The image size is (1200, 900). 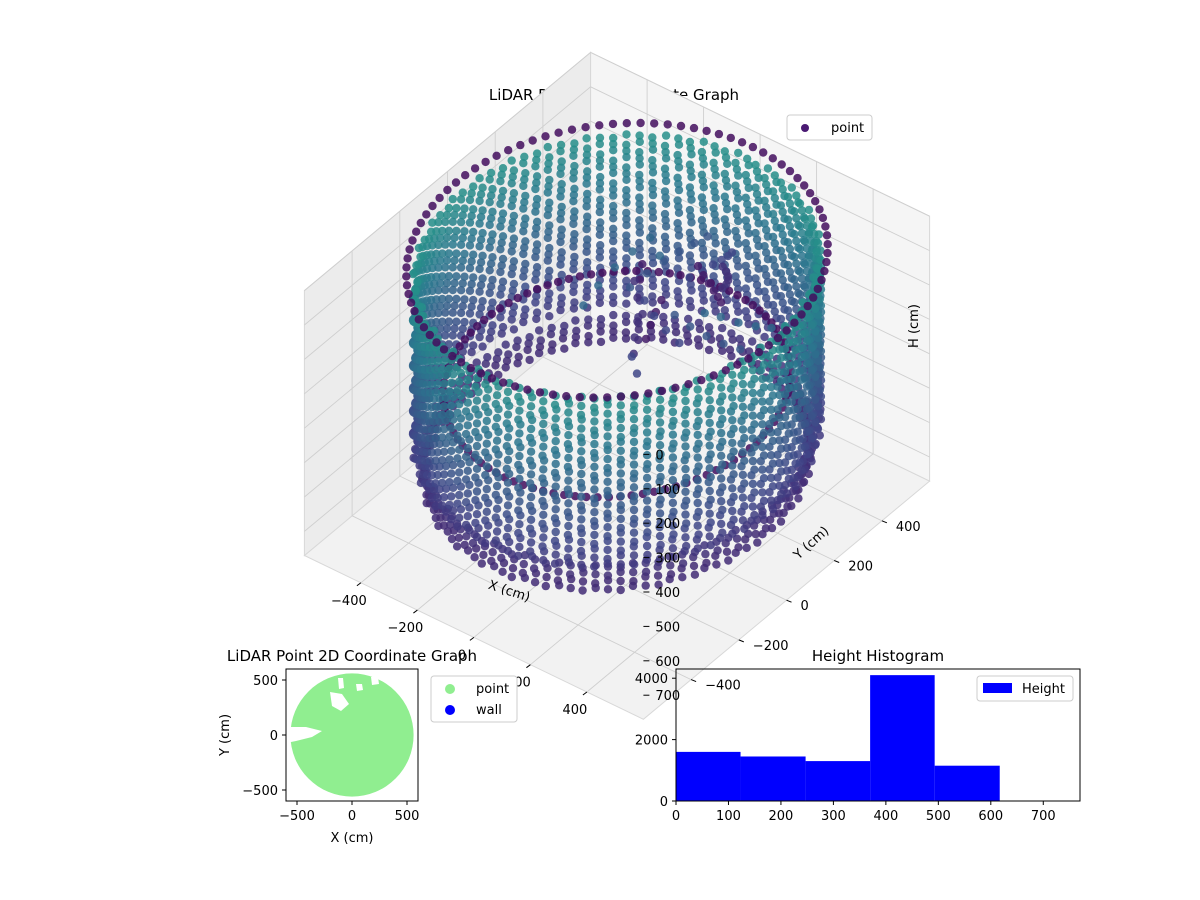 I want to click on chart-2d-legend-label-point: point, so click(x=492, y=689).